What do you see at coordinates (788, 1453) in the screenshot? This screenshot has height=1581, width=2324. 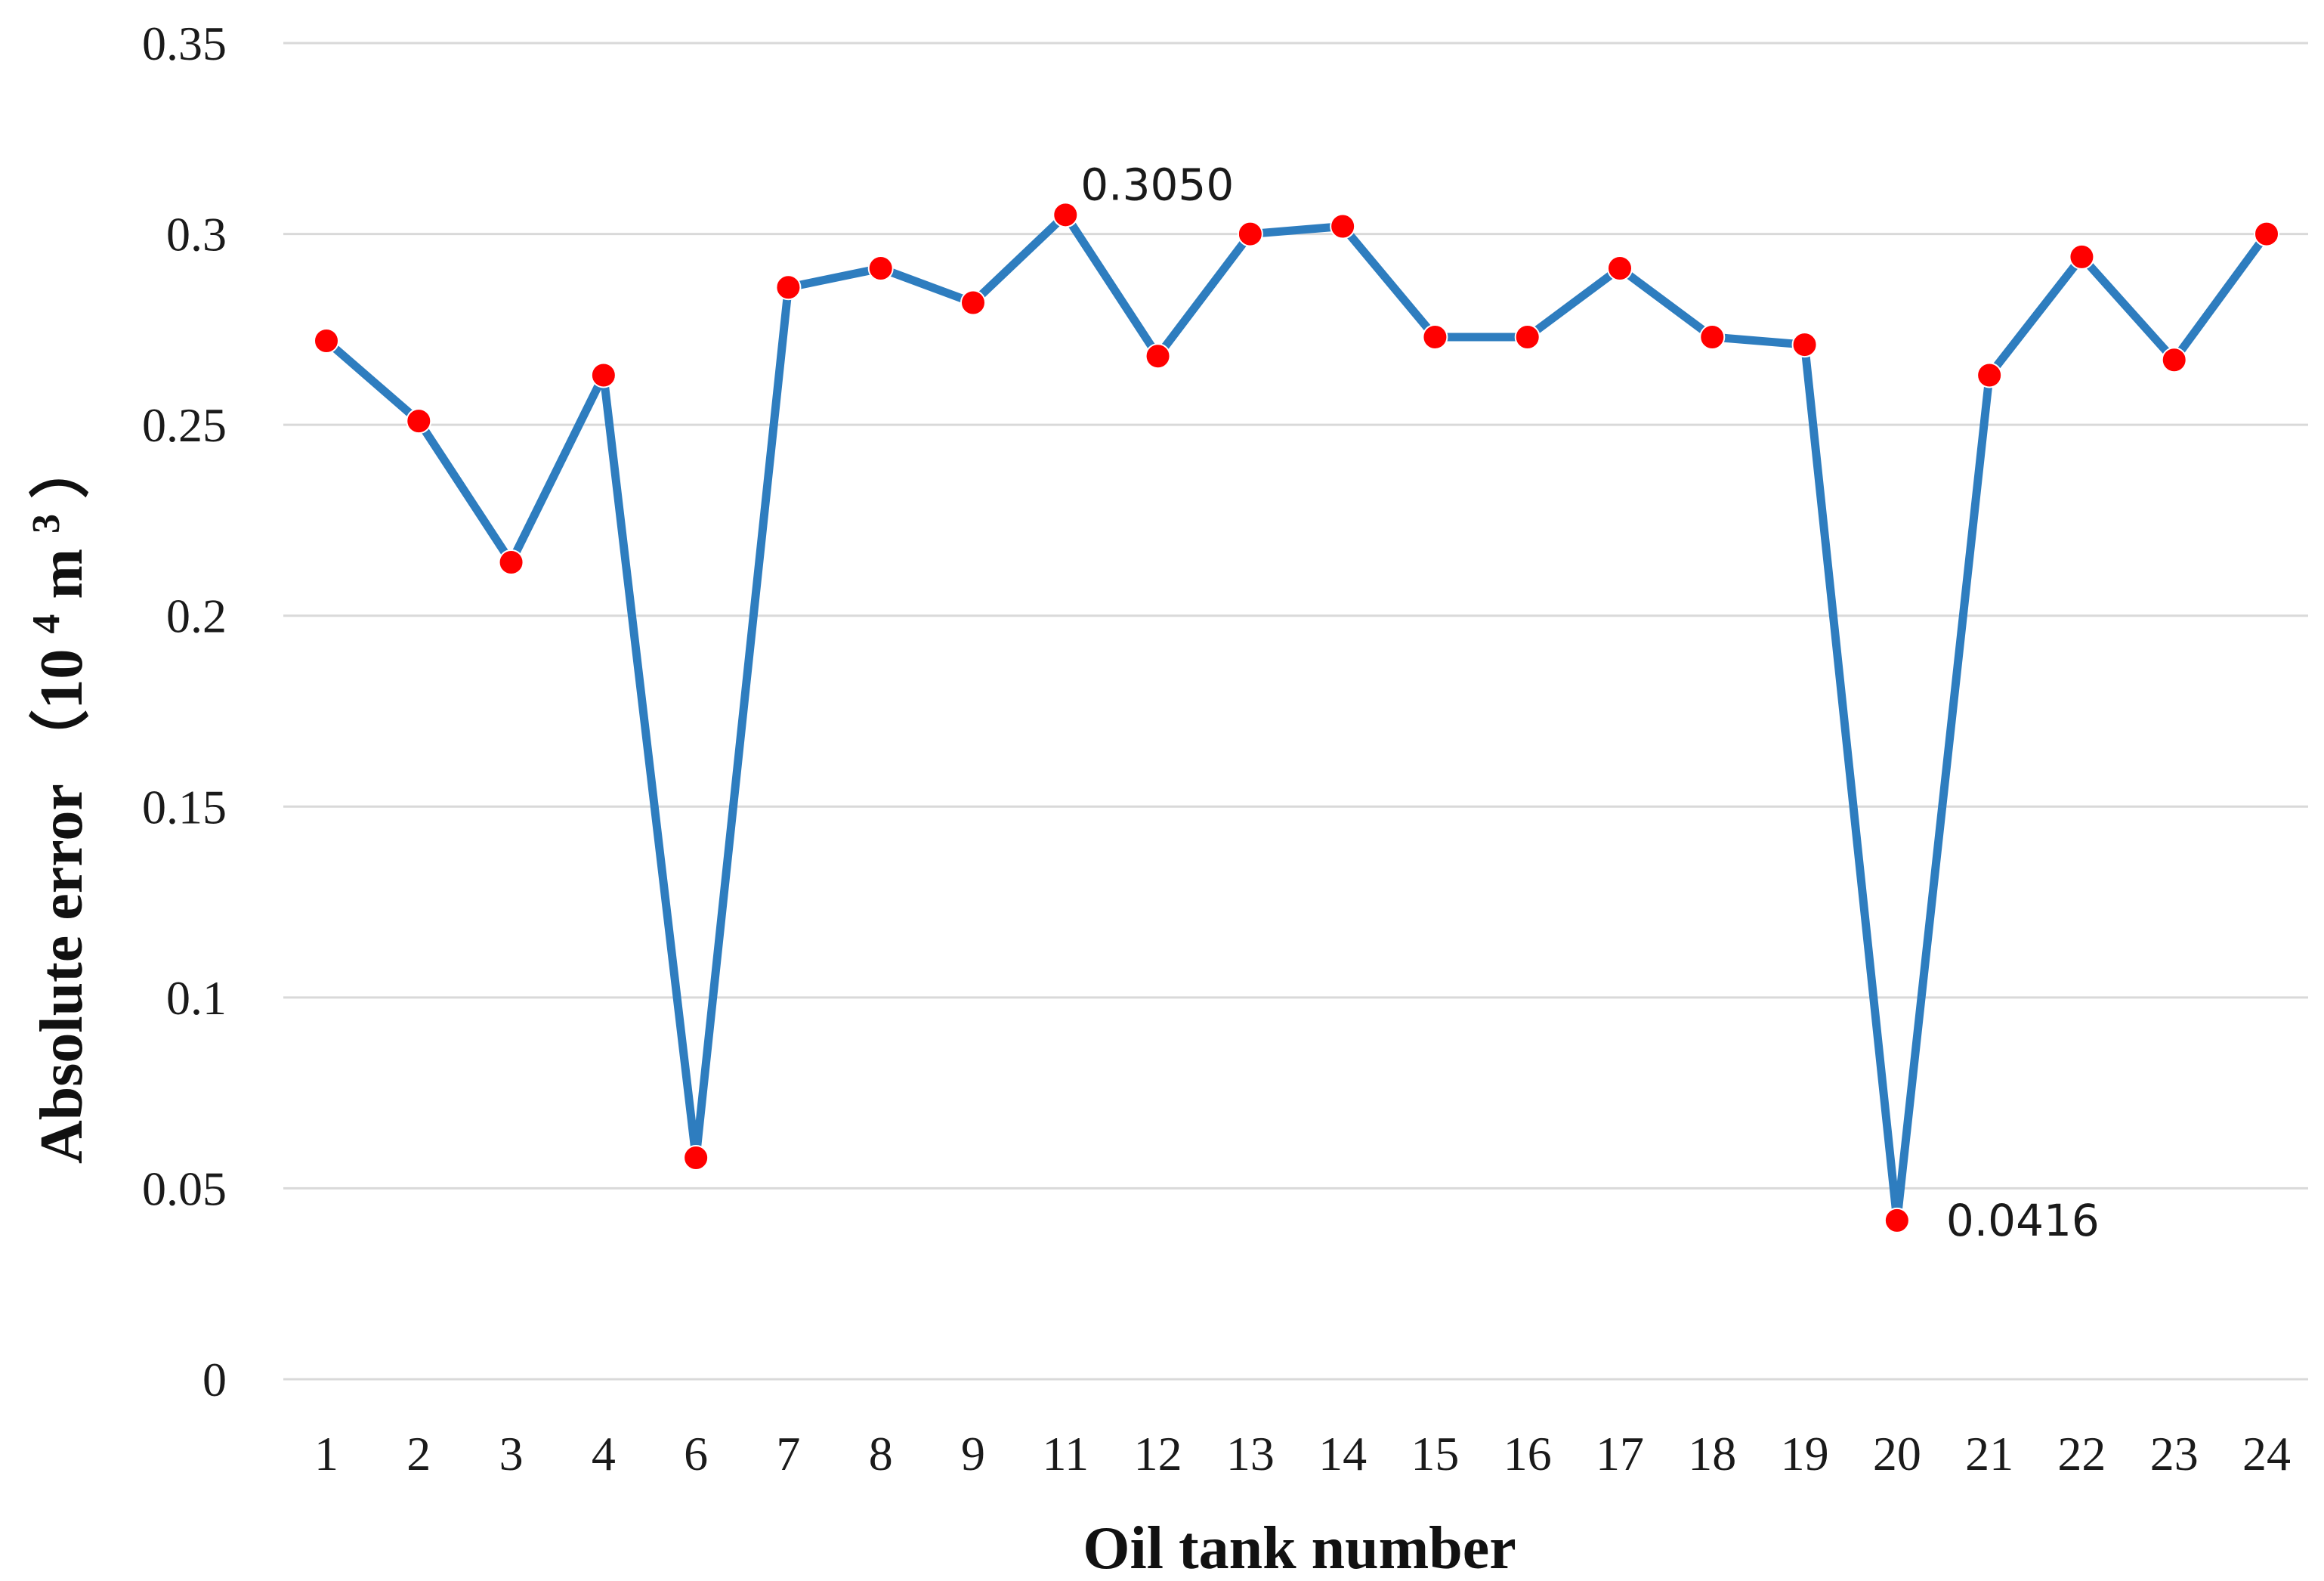 I see `x-tick-label: 7` at bounding box center [788, 1453].